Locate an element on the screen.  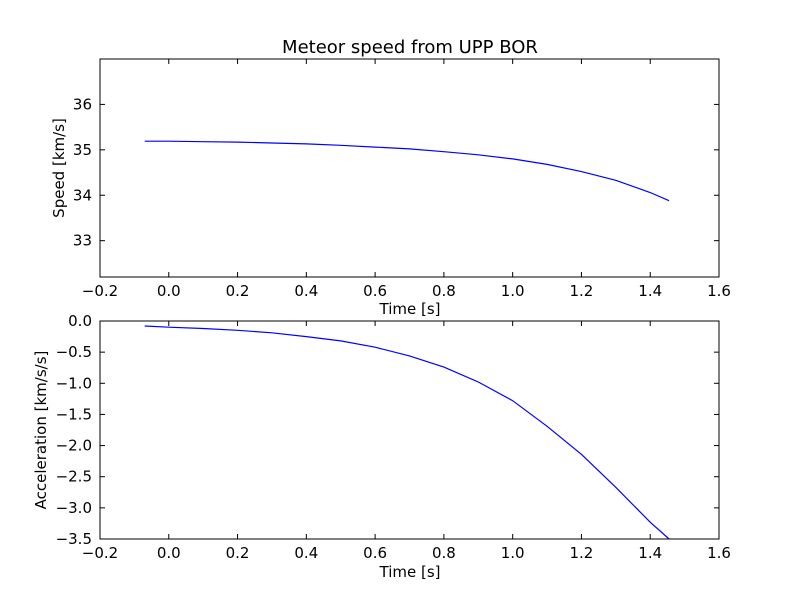
acceleration-x-tick-label: 0.4 is located at coordinates (306, 553).